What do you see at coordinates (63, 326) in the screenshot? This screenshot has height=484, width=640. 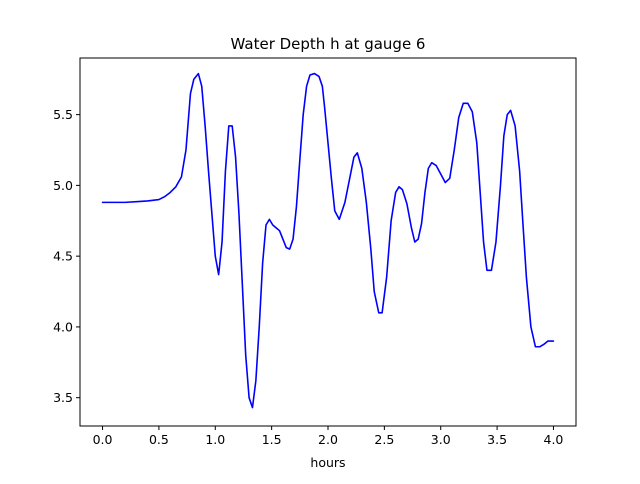 I see `y-tick-label: 4.0` at bounding box center [63, 326].